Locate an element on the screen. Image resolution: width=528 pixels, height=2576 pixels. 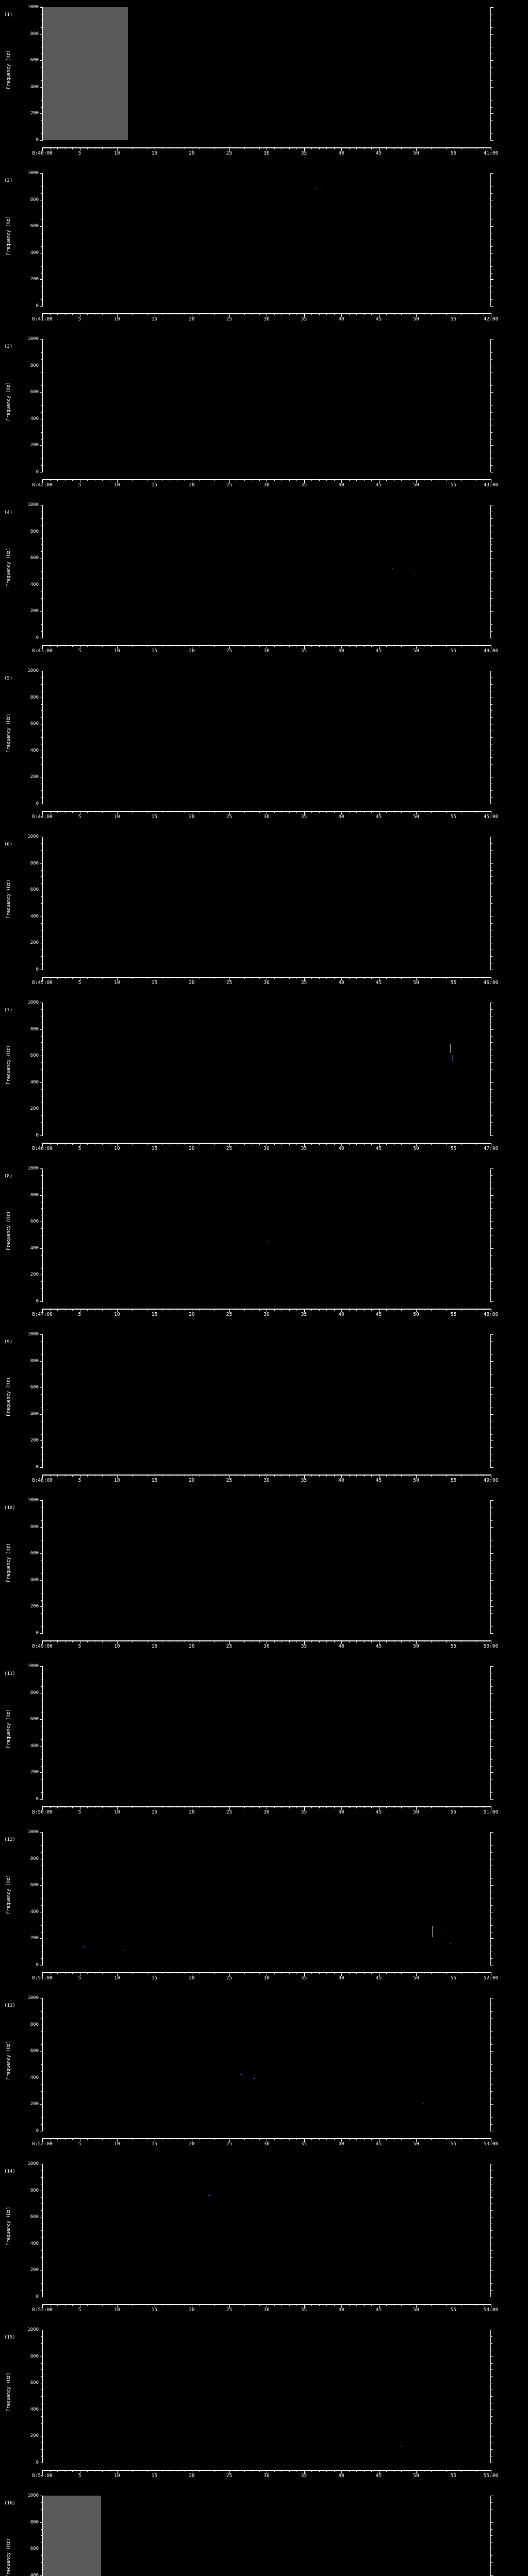
x-axis-tick-label: 50 is located at coordinates (416, 1646).